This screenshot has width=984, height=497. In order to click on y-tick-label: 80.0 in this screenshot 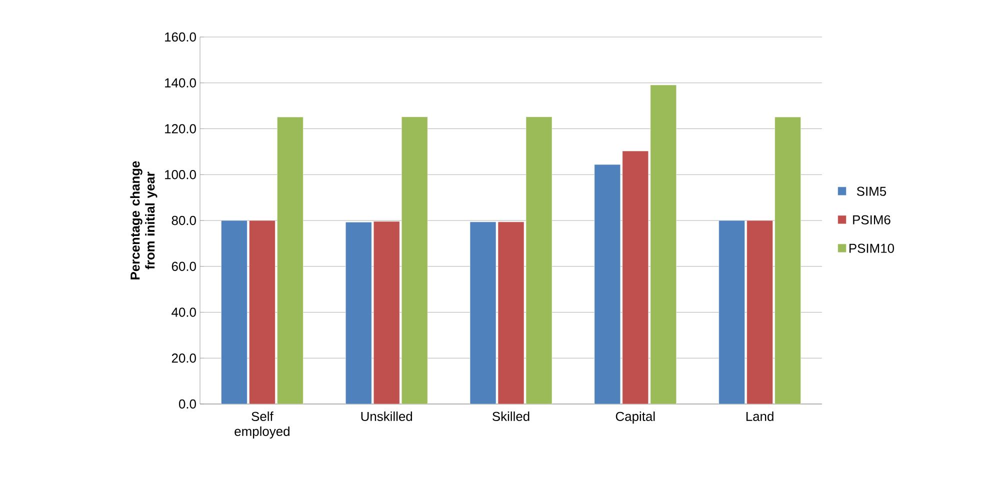, I will do `click(184, 221)`.